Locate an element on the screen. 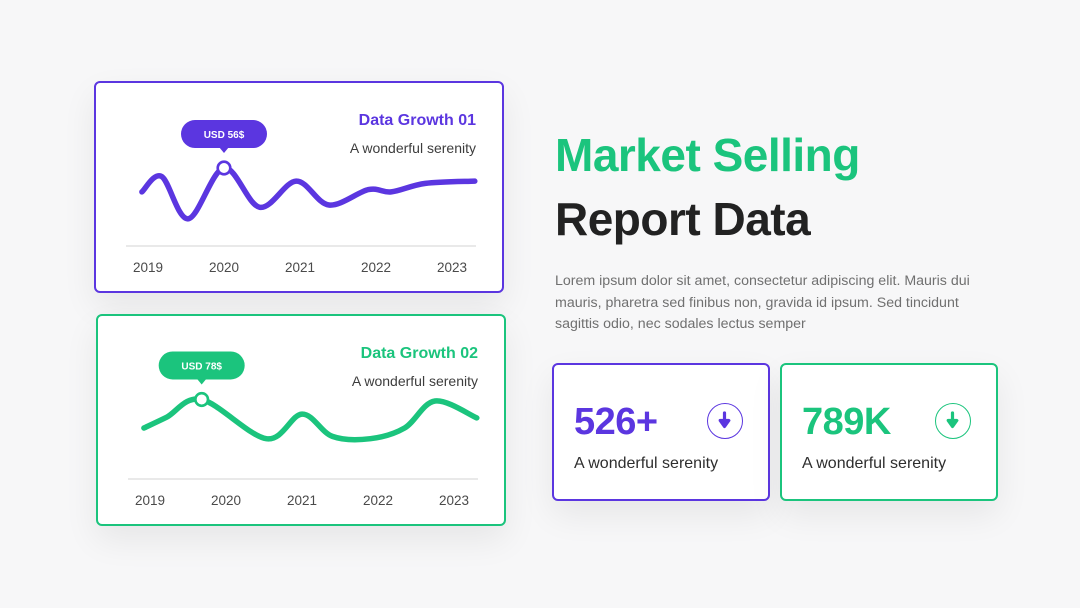 The height and width of the screenshot is (608, 1080). chart-plot-1: 2019 2020 2021 2022 2023 USD 56$ is located at coordinates (302, 197).